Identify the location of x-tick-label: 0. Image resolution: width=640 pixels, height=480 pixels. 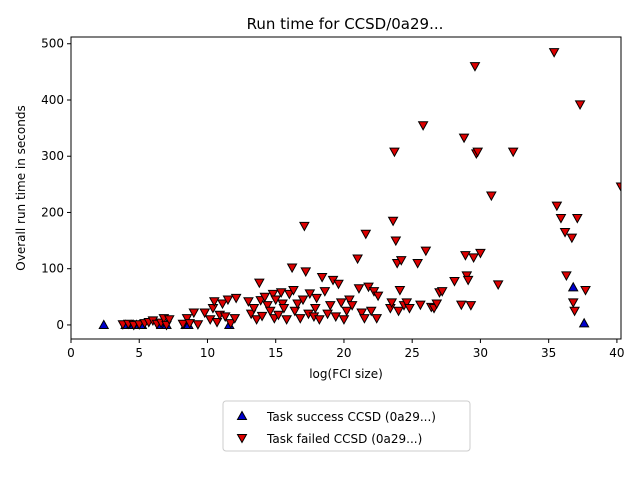
(71, 353).